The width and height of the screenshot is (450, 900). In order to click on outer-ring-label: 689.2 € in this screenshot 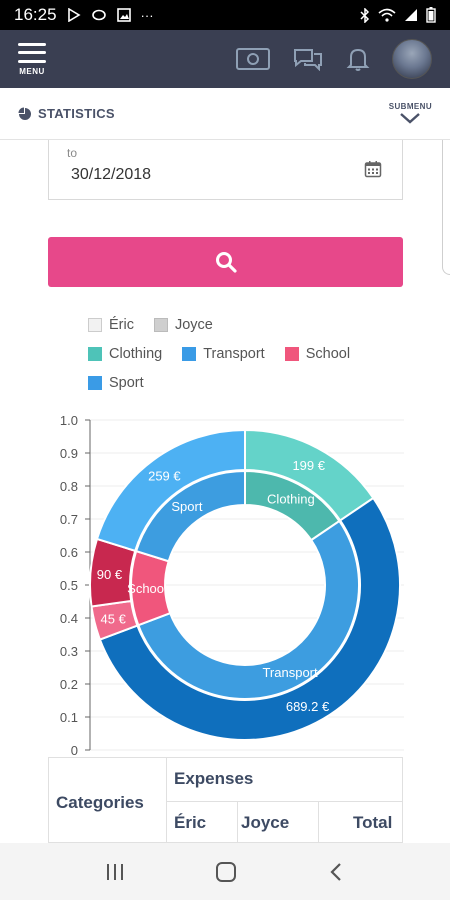, I will do `click(308, 706)`.